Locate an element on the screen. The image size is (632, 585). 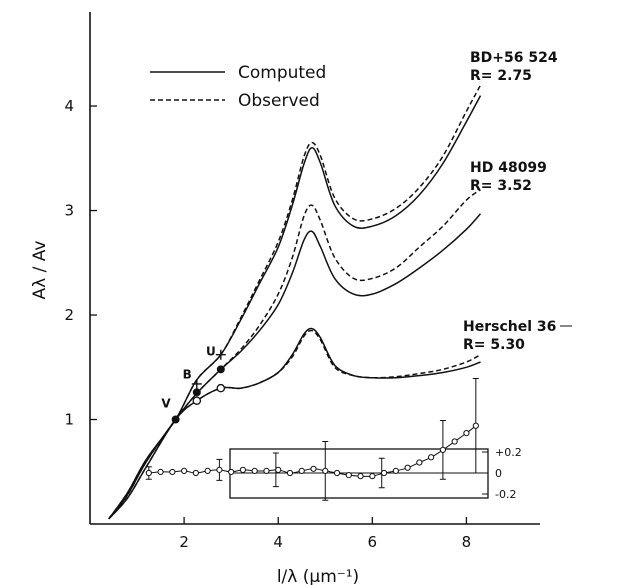
observed-points is located at coordinates (198, 386).